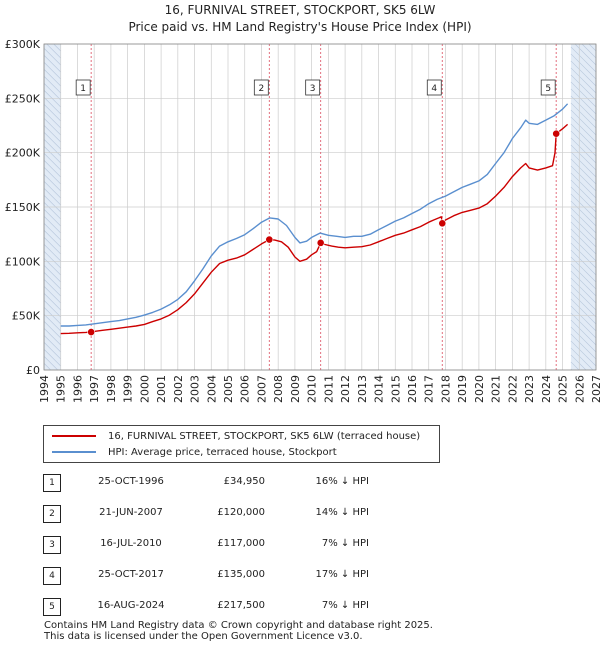 This screenshot has height=650, width=600. Describe the element at coordinates (244, 481) in the screenshot. I see `transaction-price: £34,950` at that location.